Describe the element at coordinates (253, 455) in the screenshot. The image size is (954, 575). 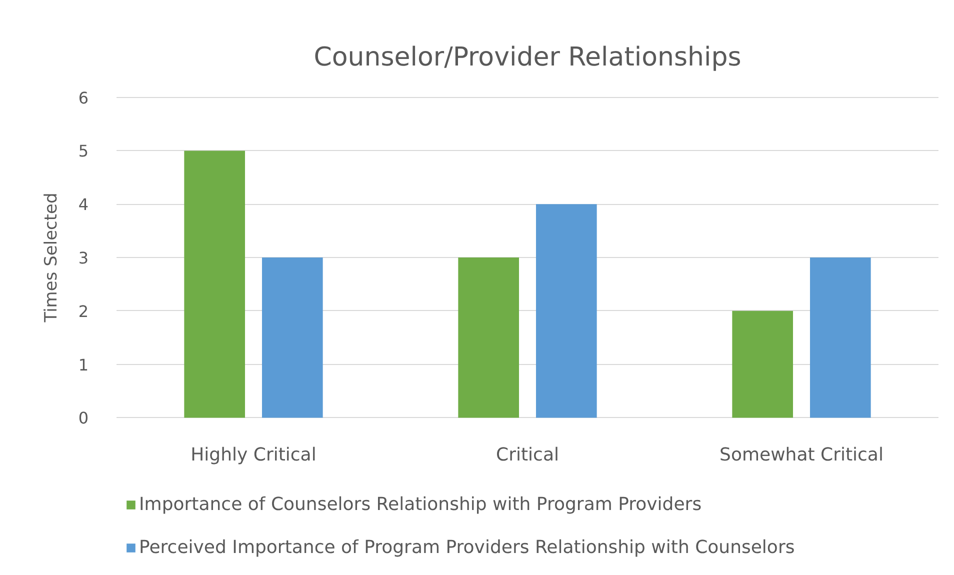
I see `x-tick-label: Highly Critical` at that location.